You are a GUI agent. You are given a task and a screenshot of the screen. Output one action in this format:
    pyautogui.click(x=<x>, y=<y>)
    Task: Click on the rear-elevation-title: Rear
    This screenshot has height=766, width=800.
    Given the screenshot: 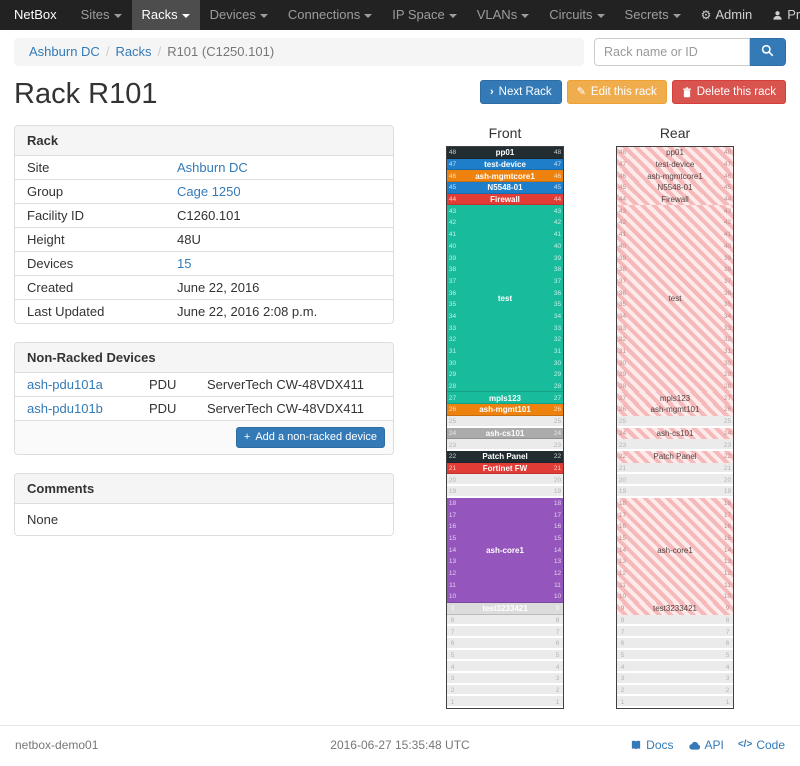 What is the action you would take?
    pyautogui.click(x=675, y=133)
    